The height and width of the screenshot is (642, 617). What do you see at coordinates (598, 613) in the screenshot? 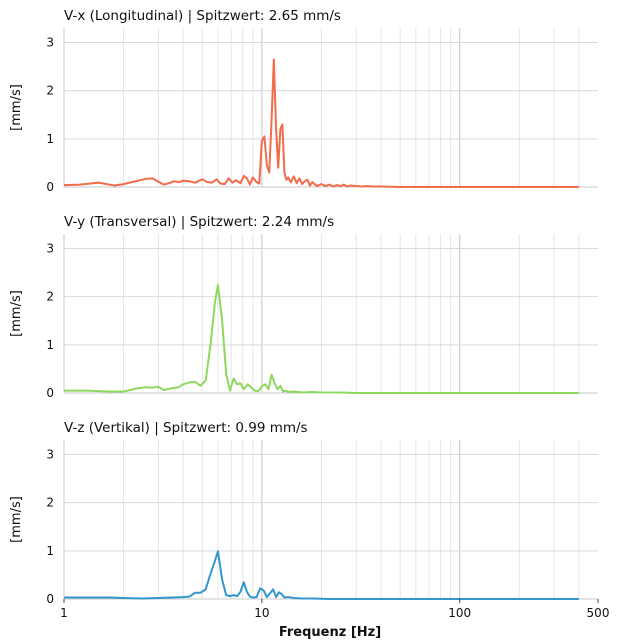
I see `x-tick-label: 500` at bounding box center [598, 613].